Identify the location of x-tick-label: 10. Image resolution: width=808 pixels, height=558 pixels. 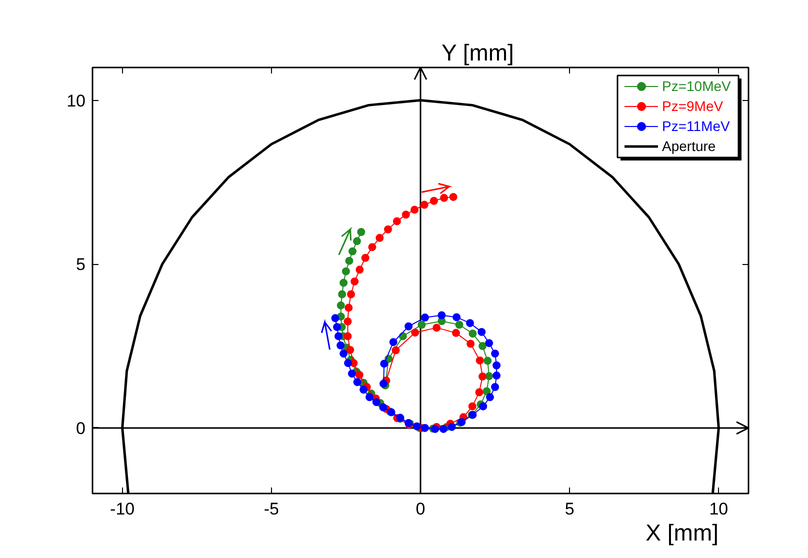
(718, 509).